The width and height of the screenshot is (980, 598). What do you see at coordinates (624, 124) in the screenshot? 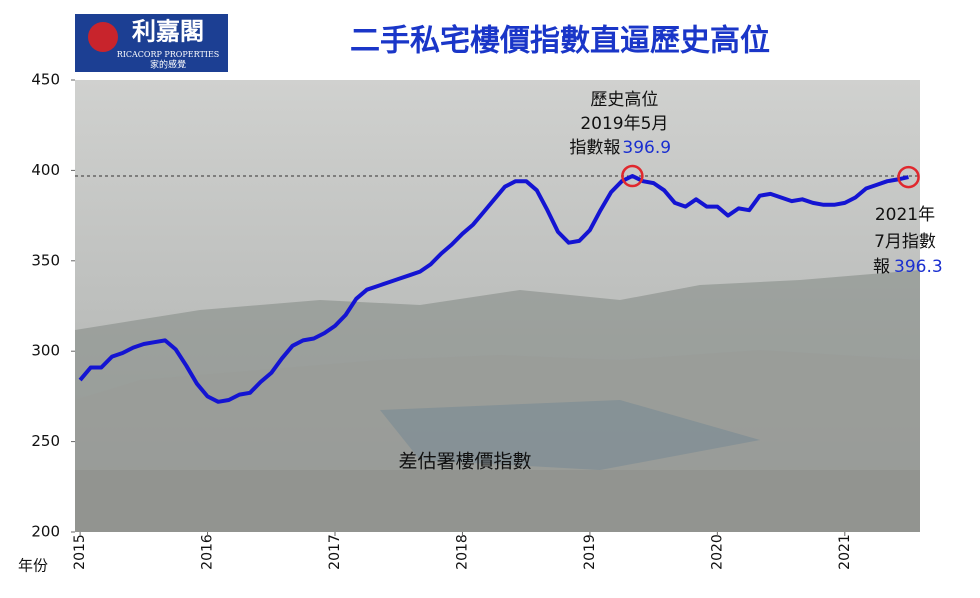
I see `annotation: 2019年5月` at bounding box center [624, 124].